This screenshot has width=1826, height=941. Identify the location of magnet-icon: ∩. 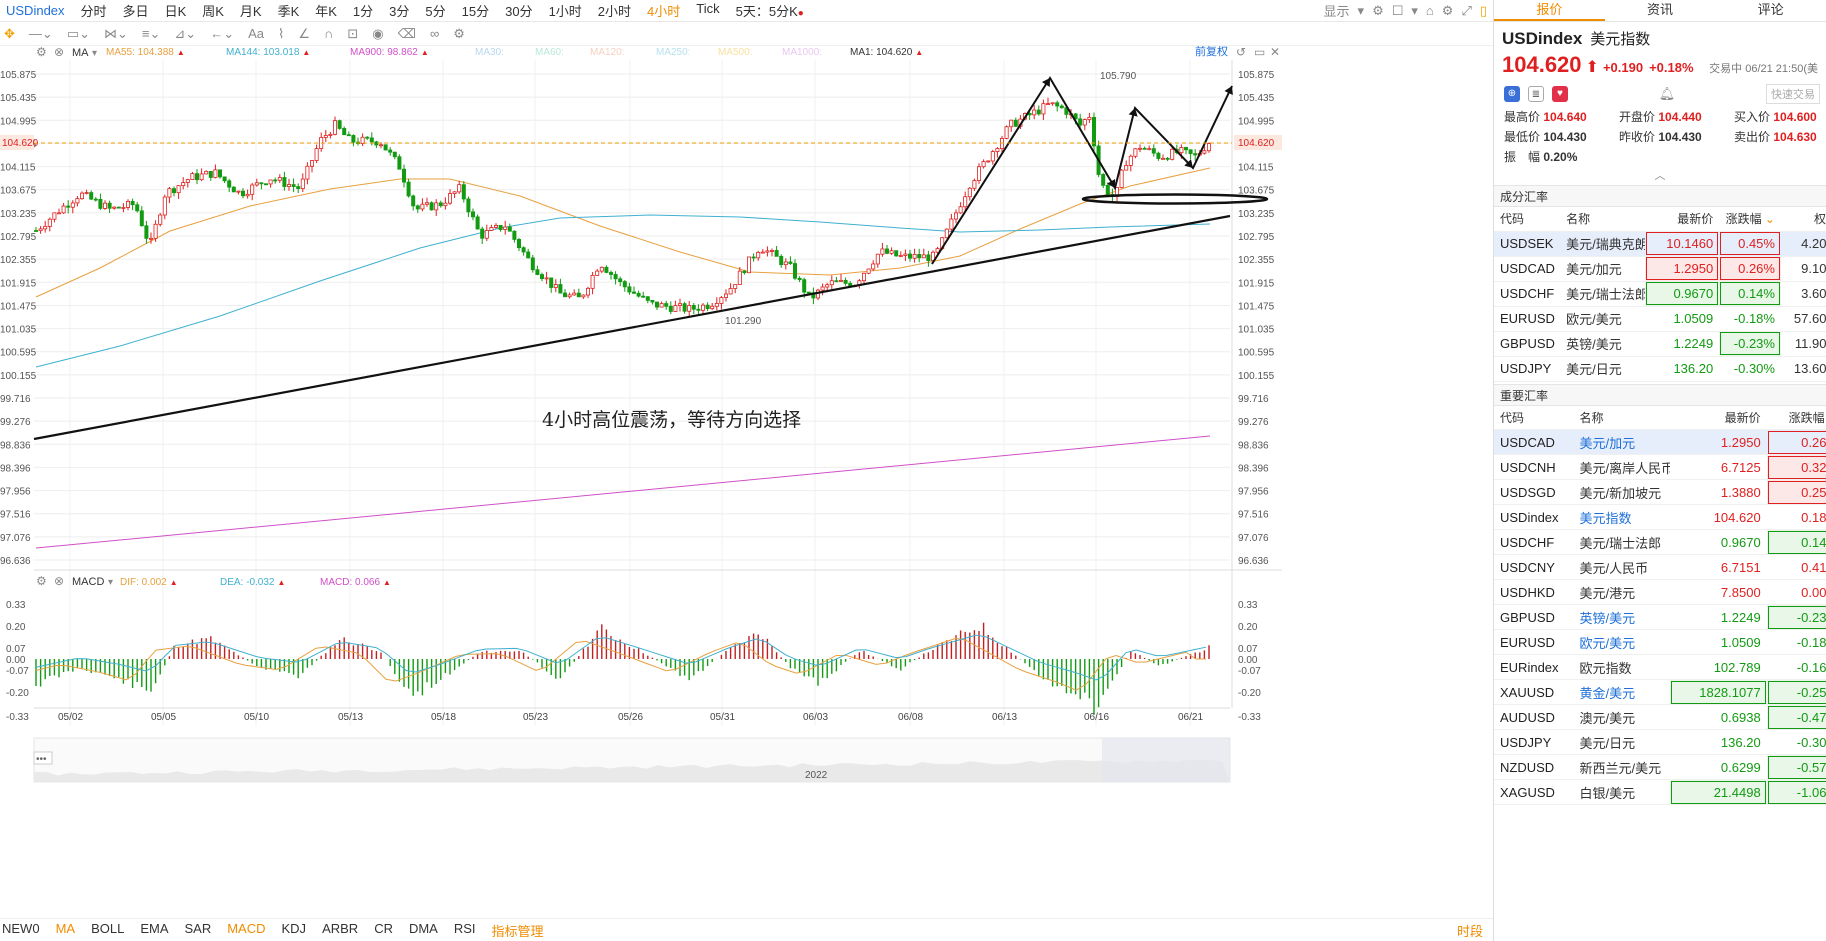
(329, 33).